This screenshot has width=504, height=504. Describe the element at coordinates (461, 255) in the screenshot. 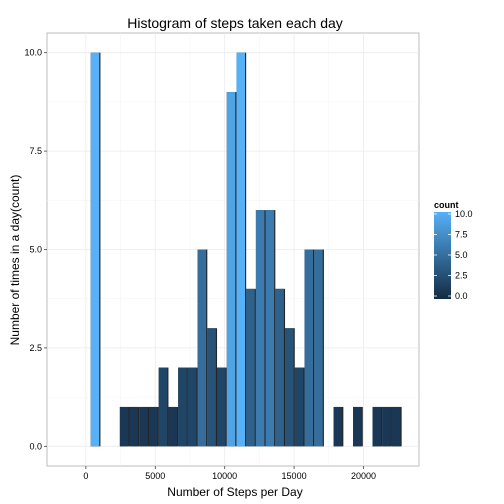

I see `legend-tick-label: 5.0` at that location.